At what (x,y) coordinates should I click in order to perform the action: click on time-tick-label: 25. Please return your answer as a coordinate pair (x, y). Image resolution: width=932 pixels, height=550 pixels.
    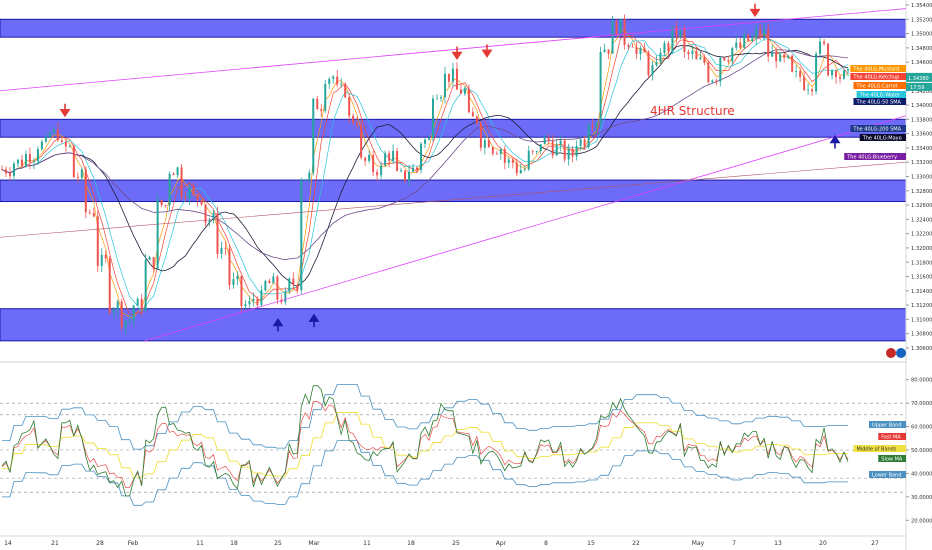
    Looking at the image, I should click on (278, 543).